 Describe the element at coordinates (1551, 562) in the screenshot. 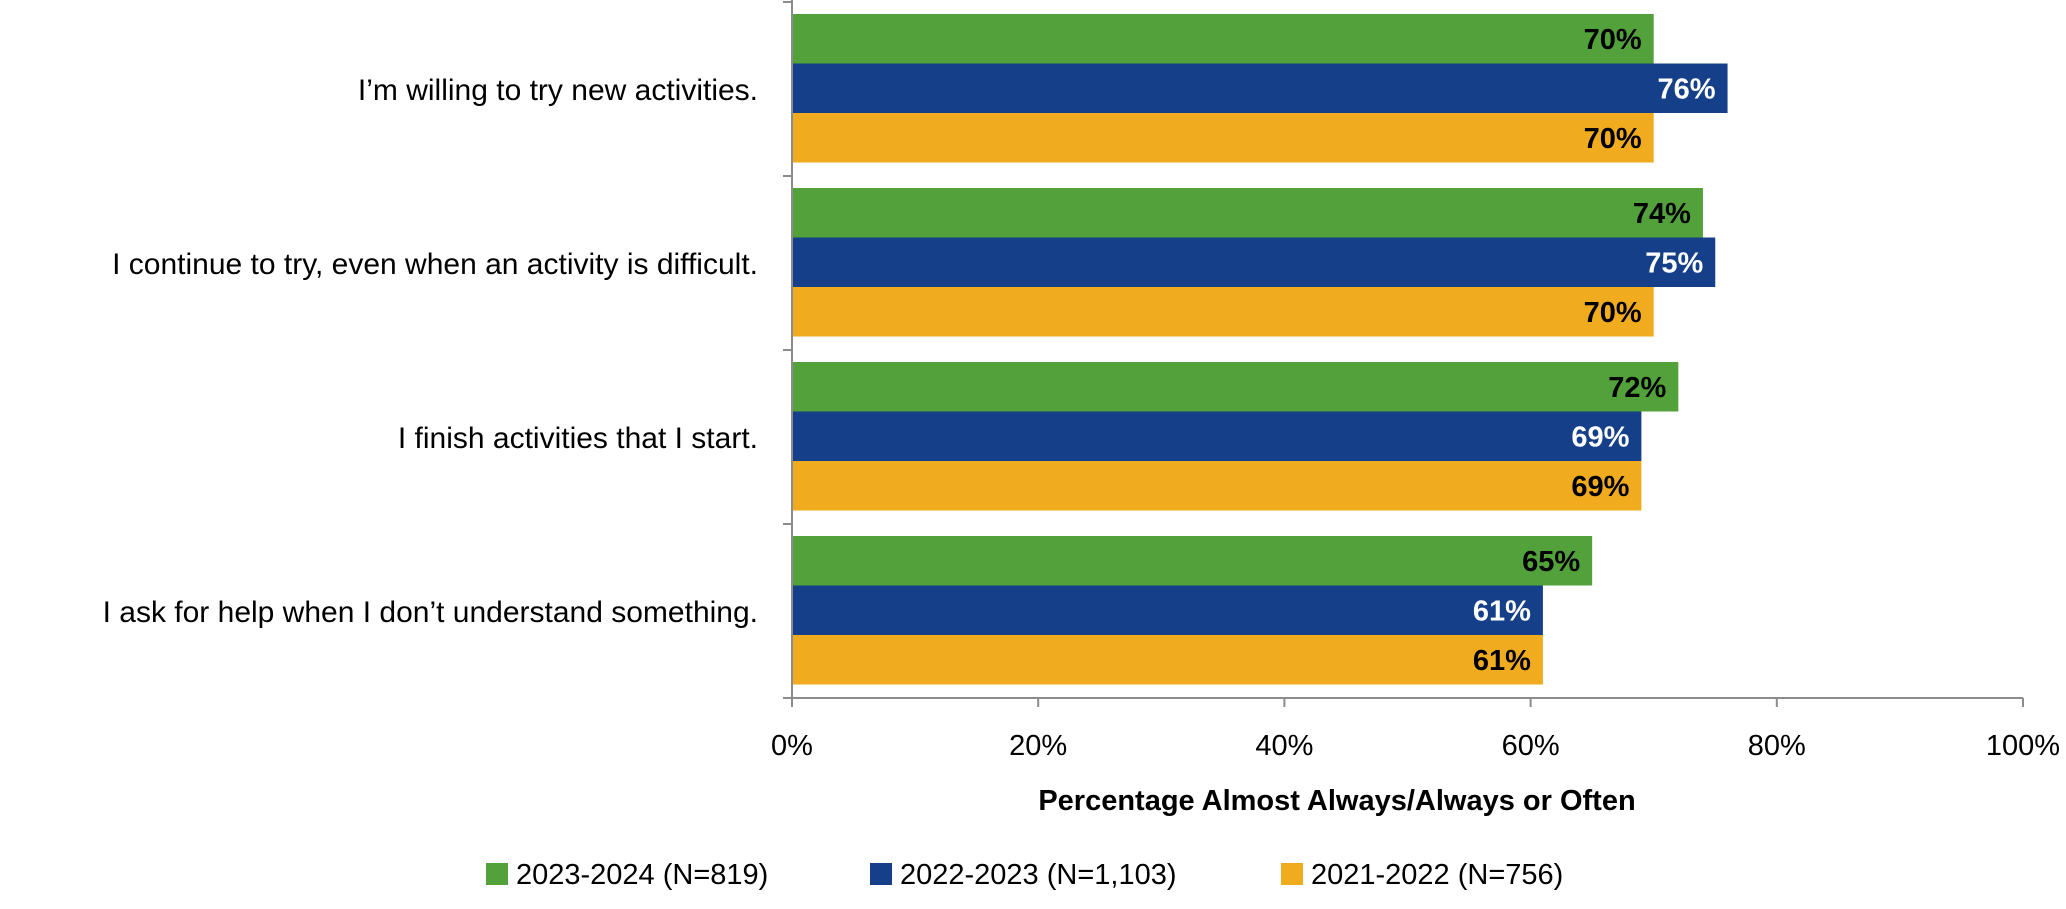

I see `data-label: 65%` at that location.